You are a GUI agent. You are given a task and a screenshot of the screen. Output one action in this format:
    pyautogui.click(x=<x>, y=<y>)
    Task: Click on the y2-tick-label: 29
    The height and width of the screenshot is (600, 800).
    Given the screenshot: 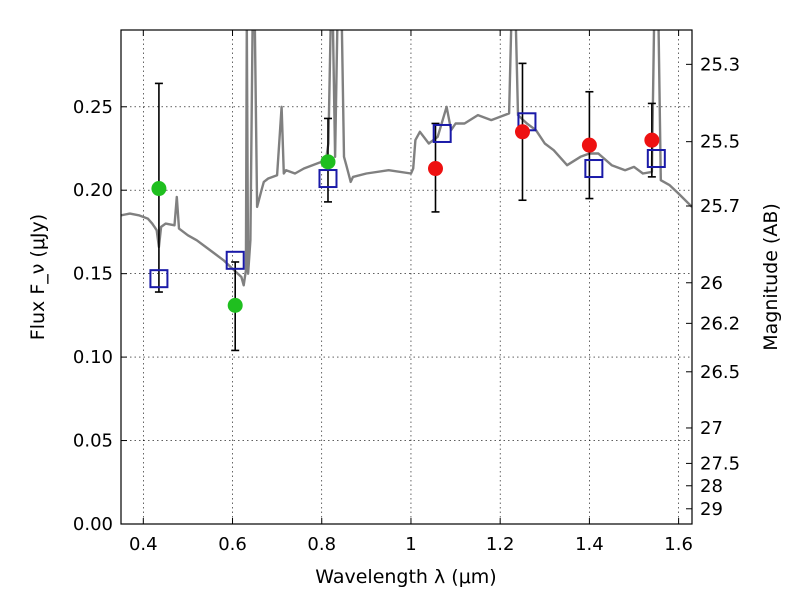 What is the action you would take?
    pyautogui.click(x=711, y=509)
    